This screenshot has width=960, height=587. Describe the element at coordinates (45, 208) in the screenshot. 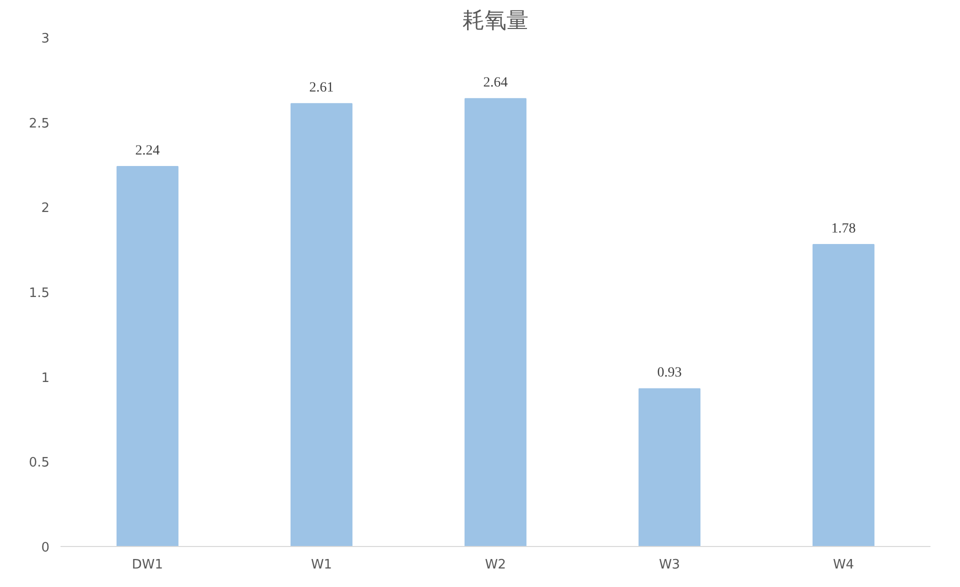

I see `y-tick-label: 2` at that location.